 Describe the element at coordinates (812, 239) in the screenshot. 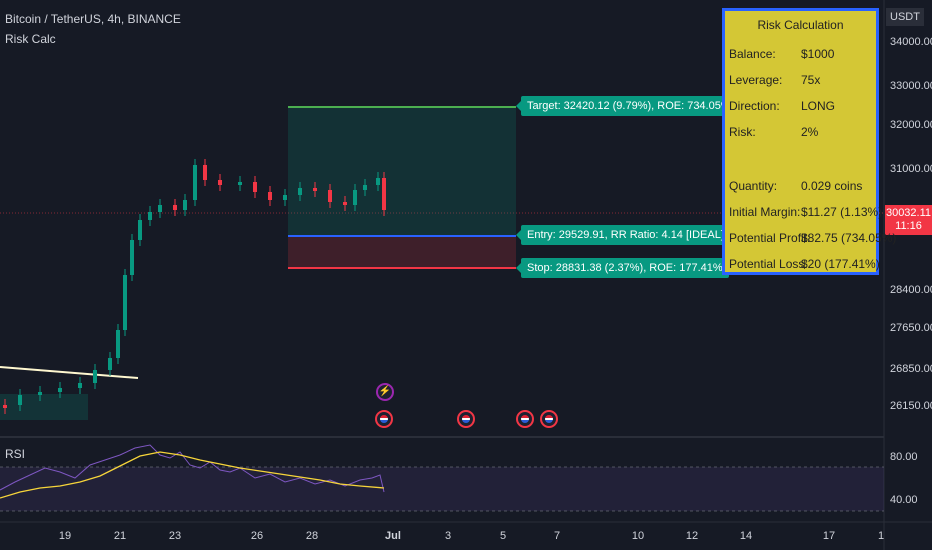

I see `risk-table-row: Potential Profit: $82.75 (734.05%)` at that location.